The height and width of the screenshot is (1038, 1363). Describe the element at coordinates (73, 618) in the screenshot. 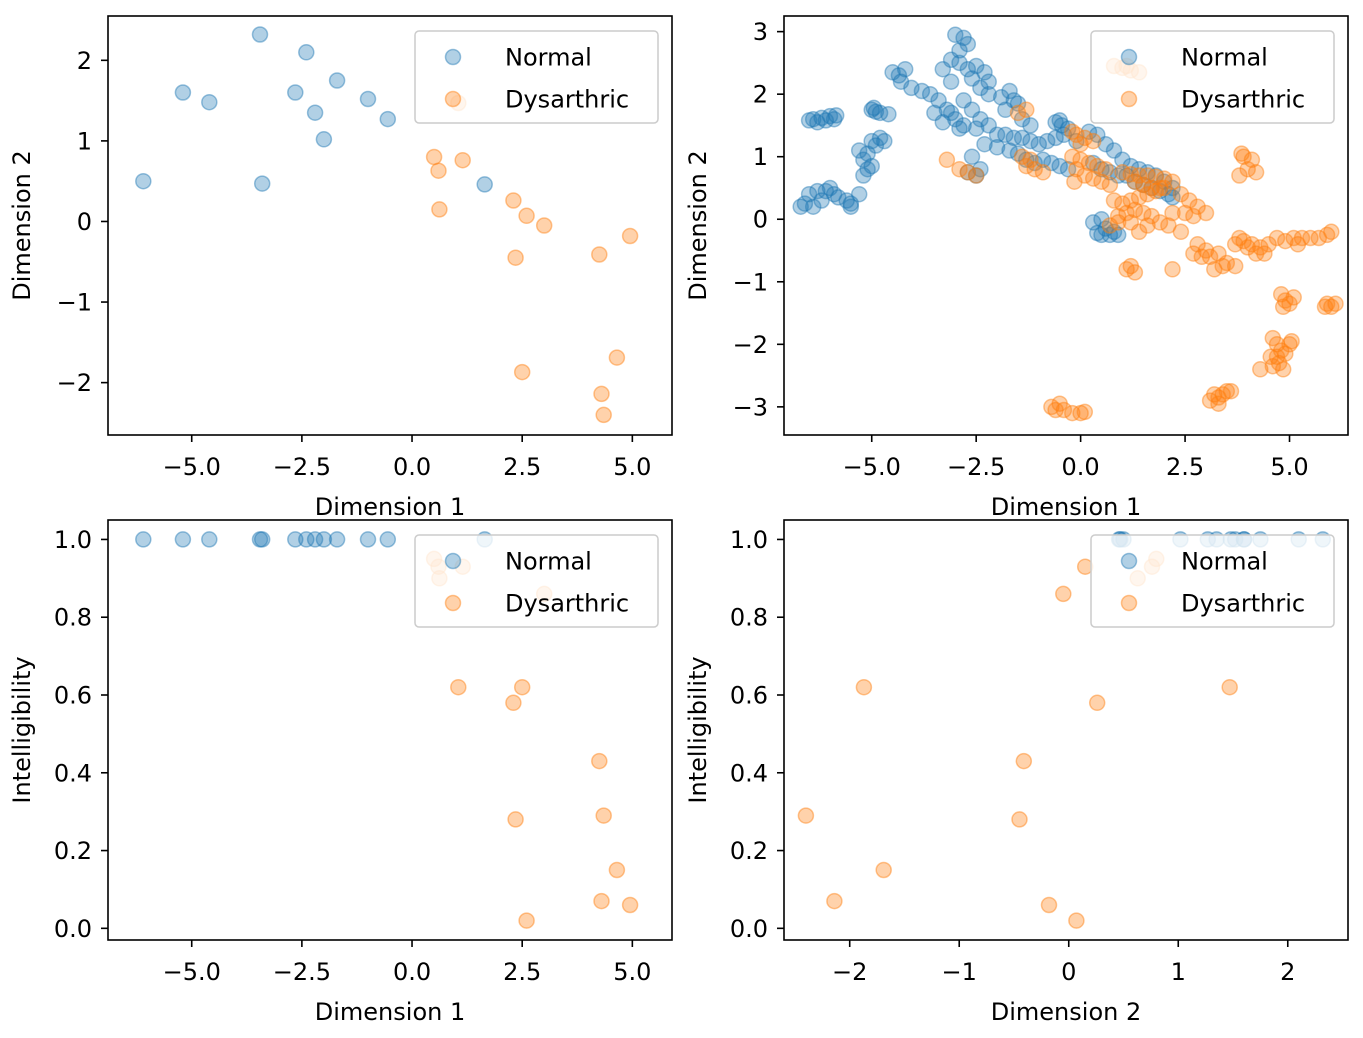

I see `y-tick-label: 0.8` at that location.